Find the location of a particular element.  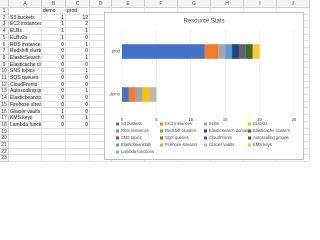

row-header: 13 is located at coordinates (4, 92).